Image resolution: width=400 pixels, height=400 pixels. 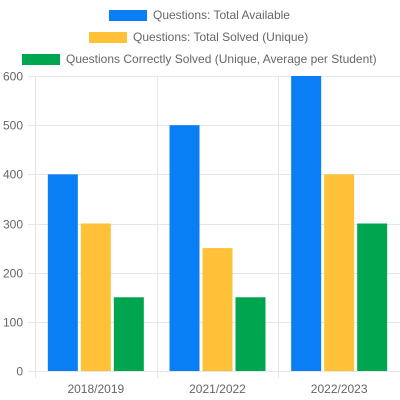 I want to click on y-tick-label-100: 100, so click(x=13, y=323).